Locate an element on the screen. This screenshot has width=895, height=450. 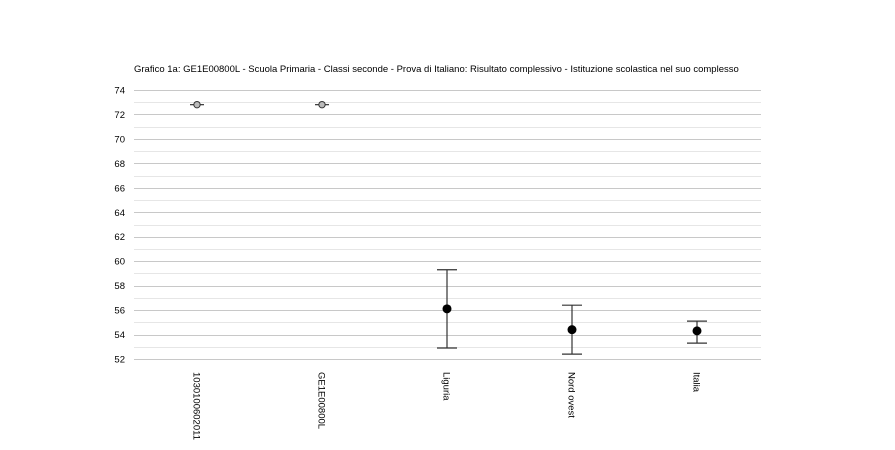
y-tick-label: 68 is located at coordinates (119, 164).